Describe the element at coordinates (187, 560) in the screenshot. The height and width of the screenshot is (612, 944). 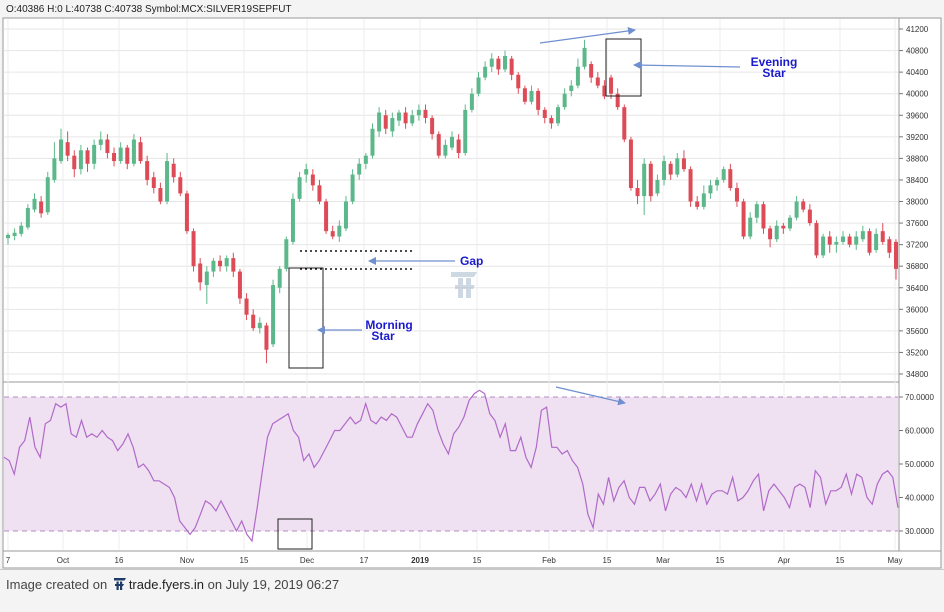
I see `x-tick-label: Nov` at that location.